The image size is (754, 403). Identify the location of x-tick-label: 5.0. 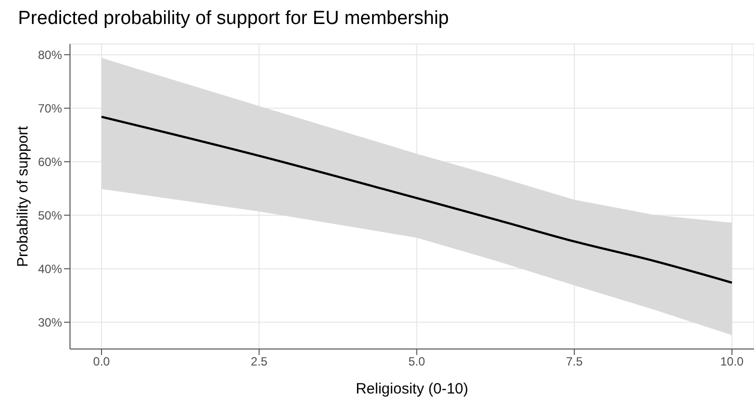
(417, 361).